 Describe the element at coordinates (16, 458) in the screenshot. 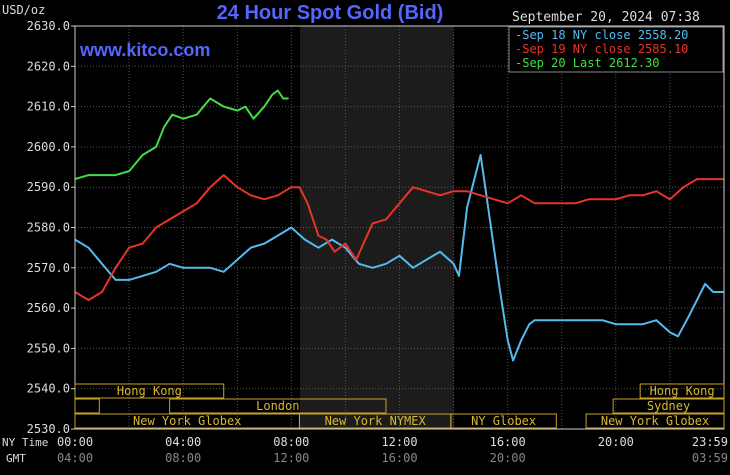

I see `x-row-label-gmt: GMT` at that location.